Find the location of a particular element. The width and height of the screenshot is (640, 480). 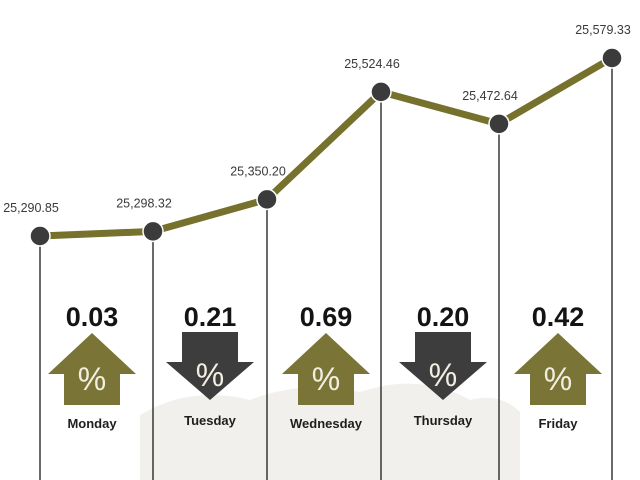

value-label-3: 25,524.46 is located at coordinates (372, 64).